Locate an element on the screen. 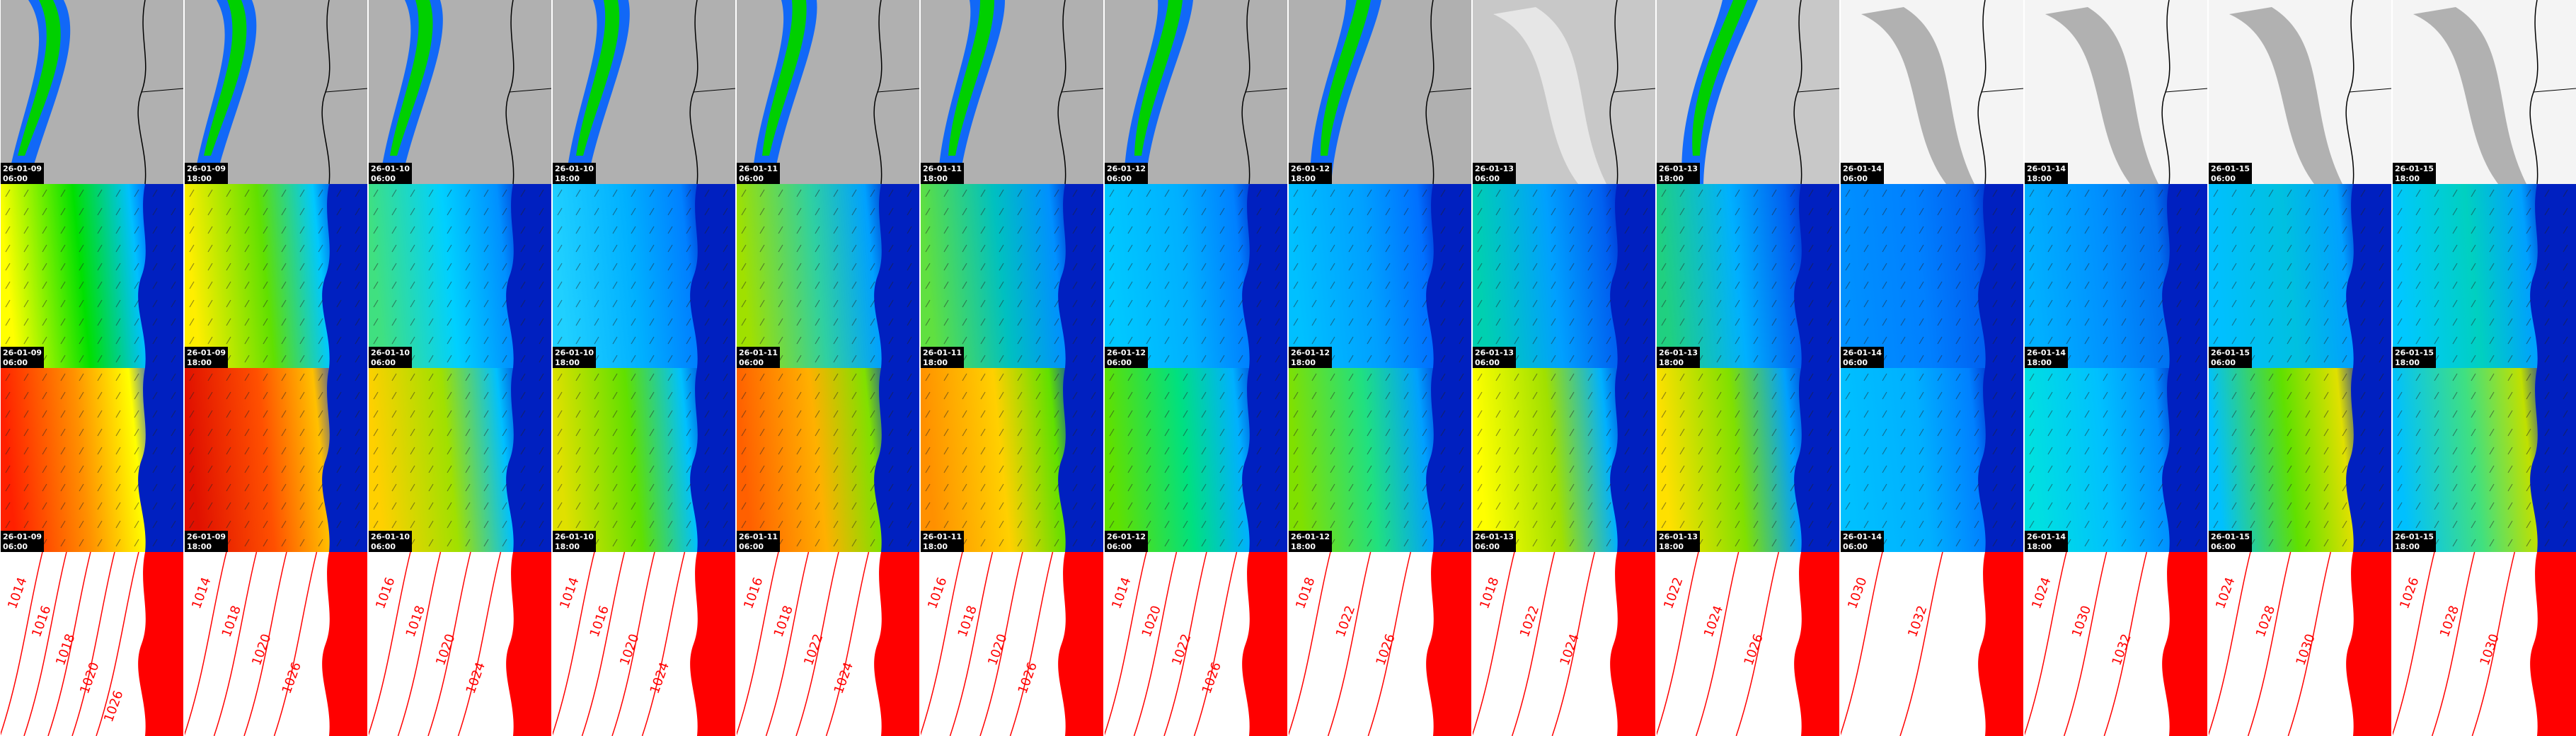 Image resolution: width=2576 pixels, height=736 pixels. date-label: 26-01-10 is located at coordinates (575, 353).